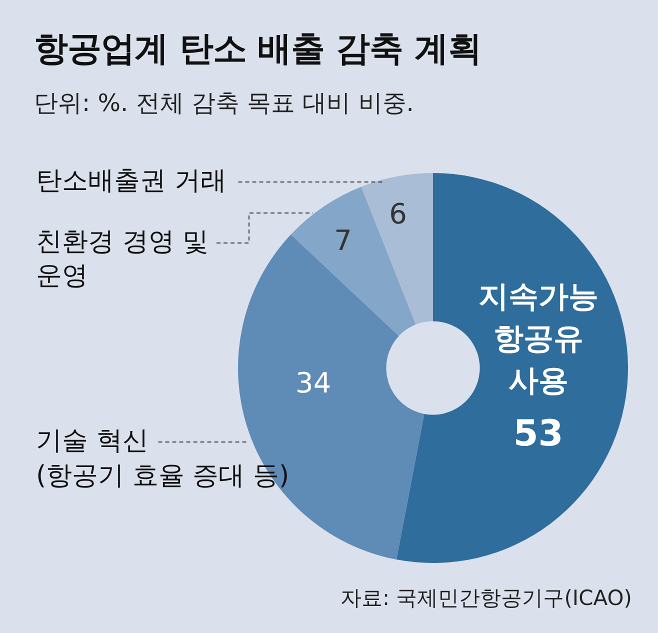  Describe the element at coordinates (398, 213) in the screenshot. I see `data-label: 6` at that location.